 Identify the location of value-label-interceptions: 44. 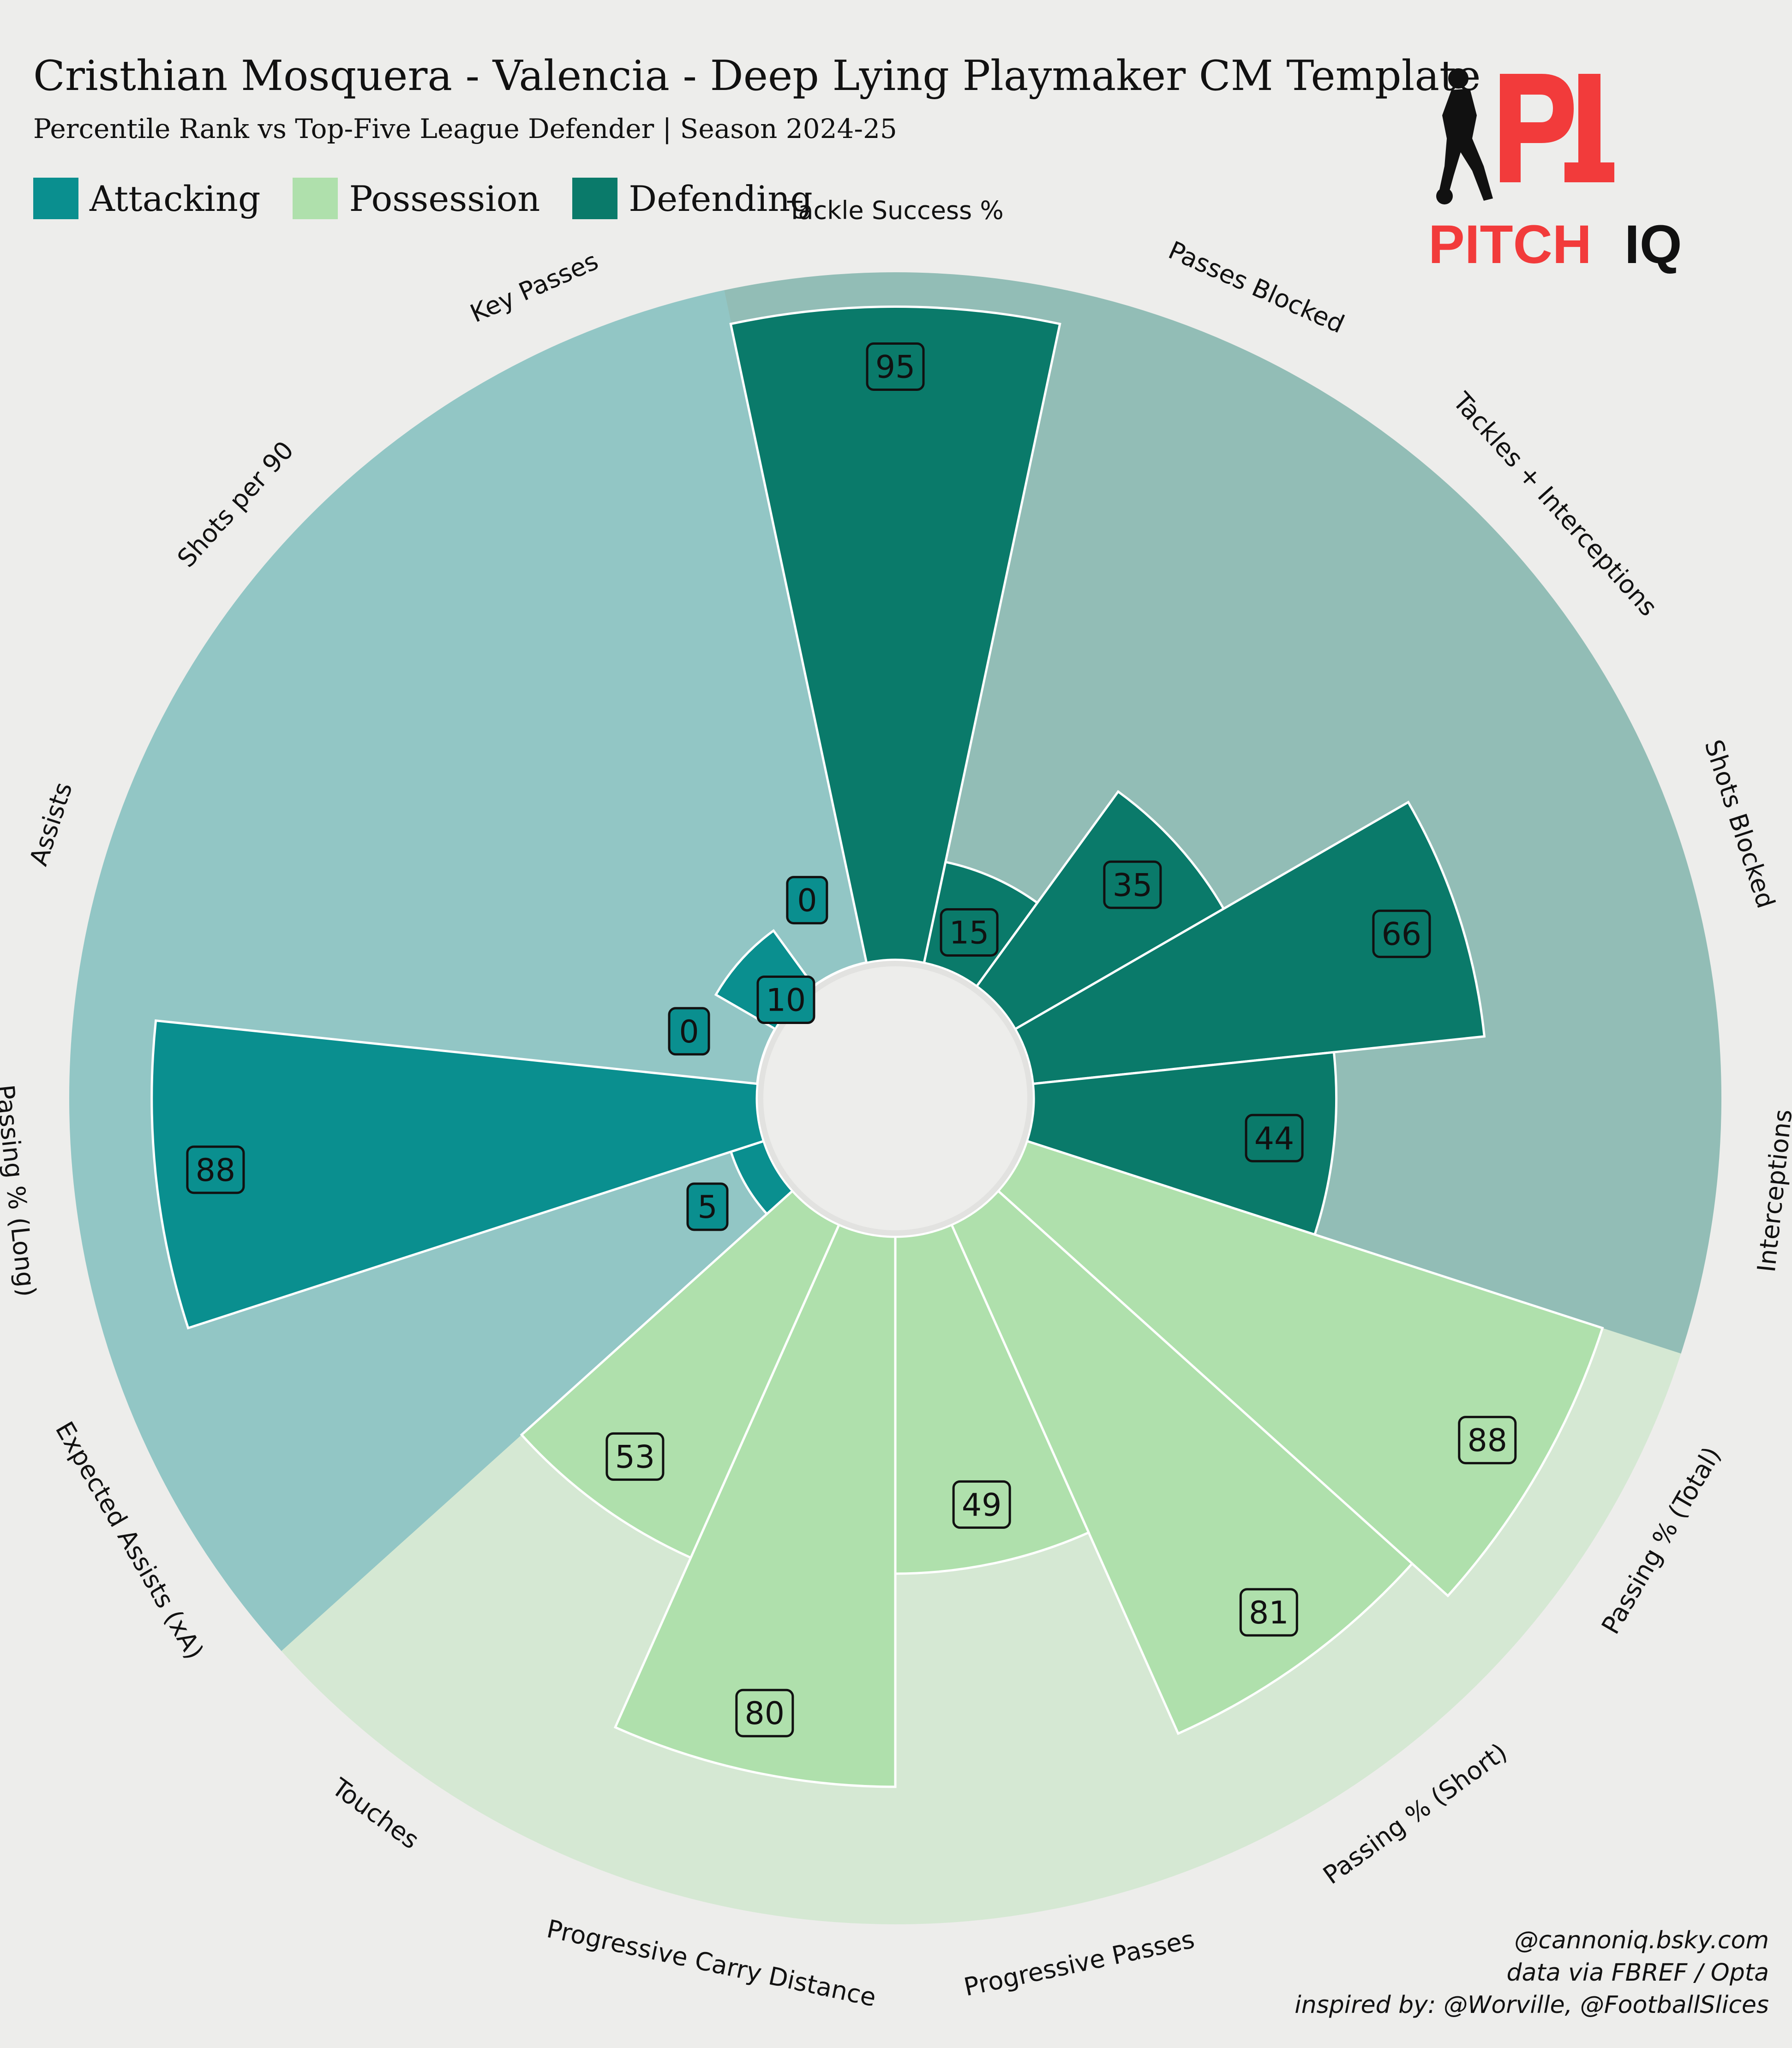
(1274, 1138).